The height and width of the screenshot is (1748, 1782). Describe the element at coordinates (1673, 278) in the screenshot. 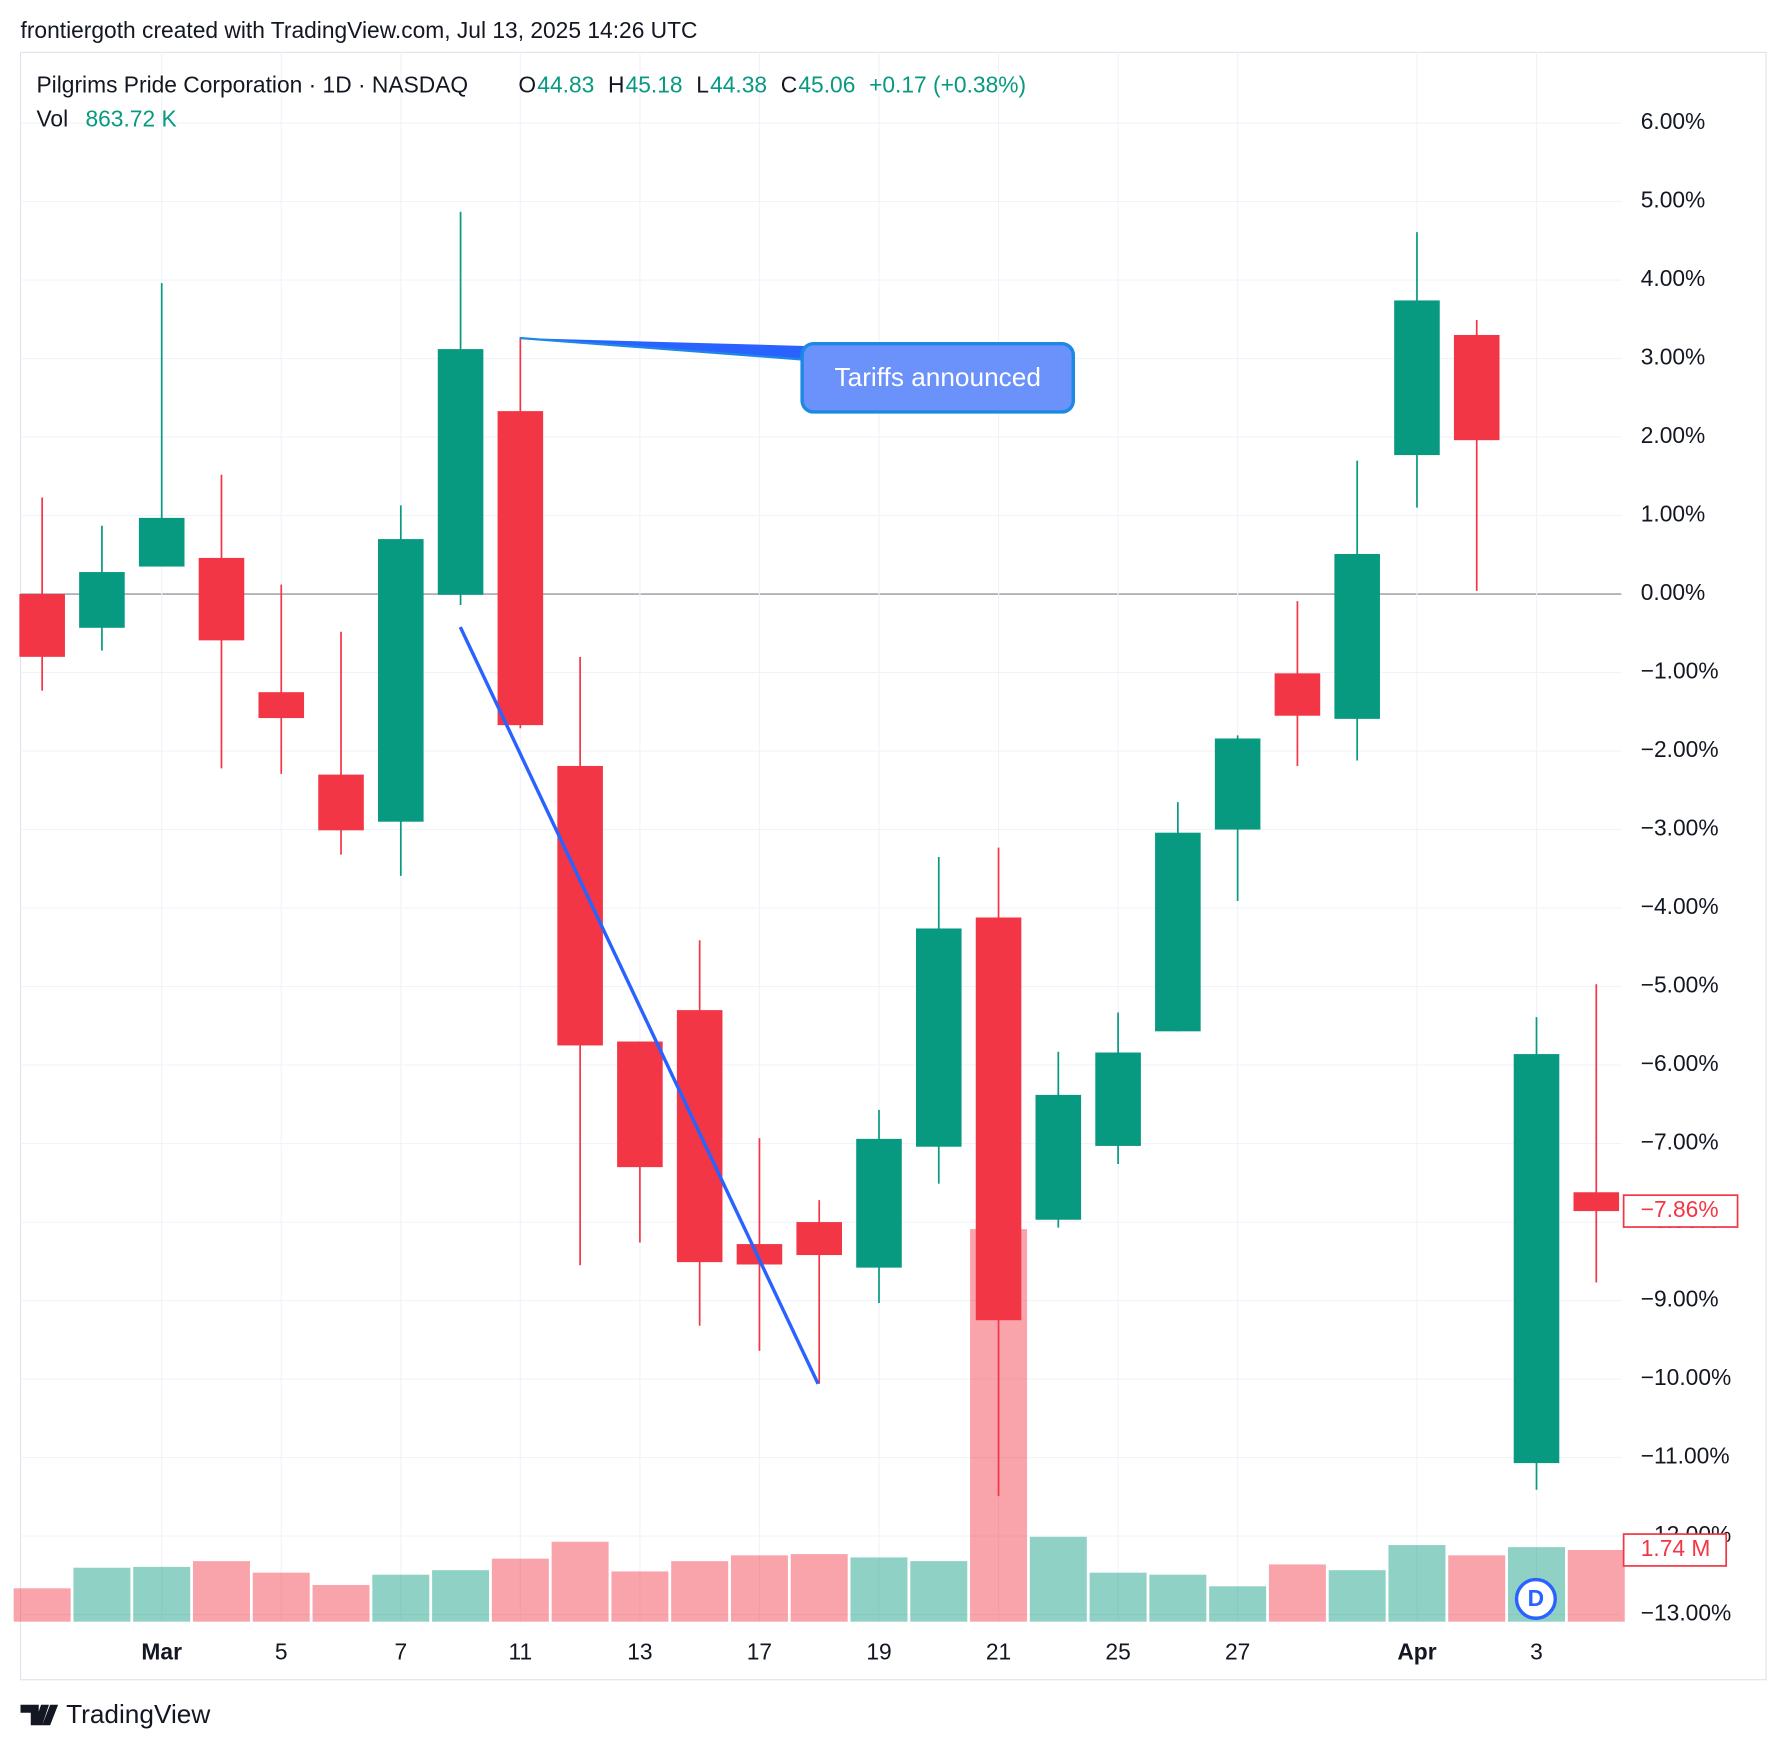

I see `y-tick-label: 4.00%` at that location.